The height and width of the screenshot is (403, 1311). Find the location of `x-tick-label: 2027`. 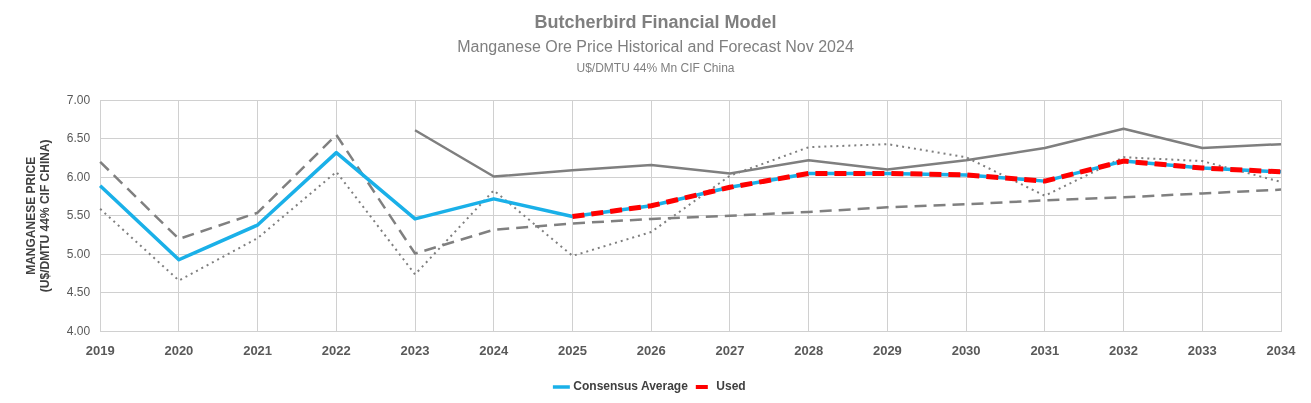

x-tick-label: 2027 is located at coordinates (730, 350).